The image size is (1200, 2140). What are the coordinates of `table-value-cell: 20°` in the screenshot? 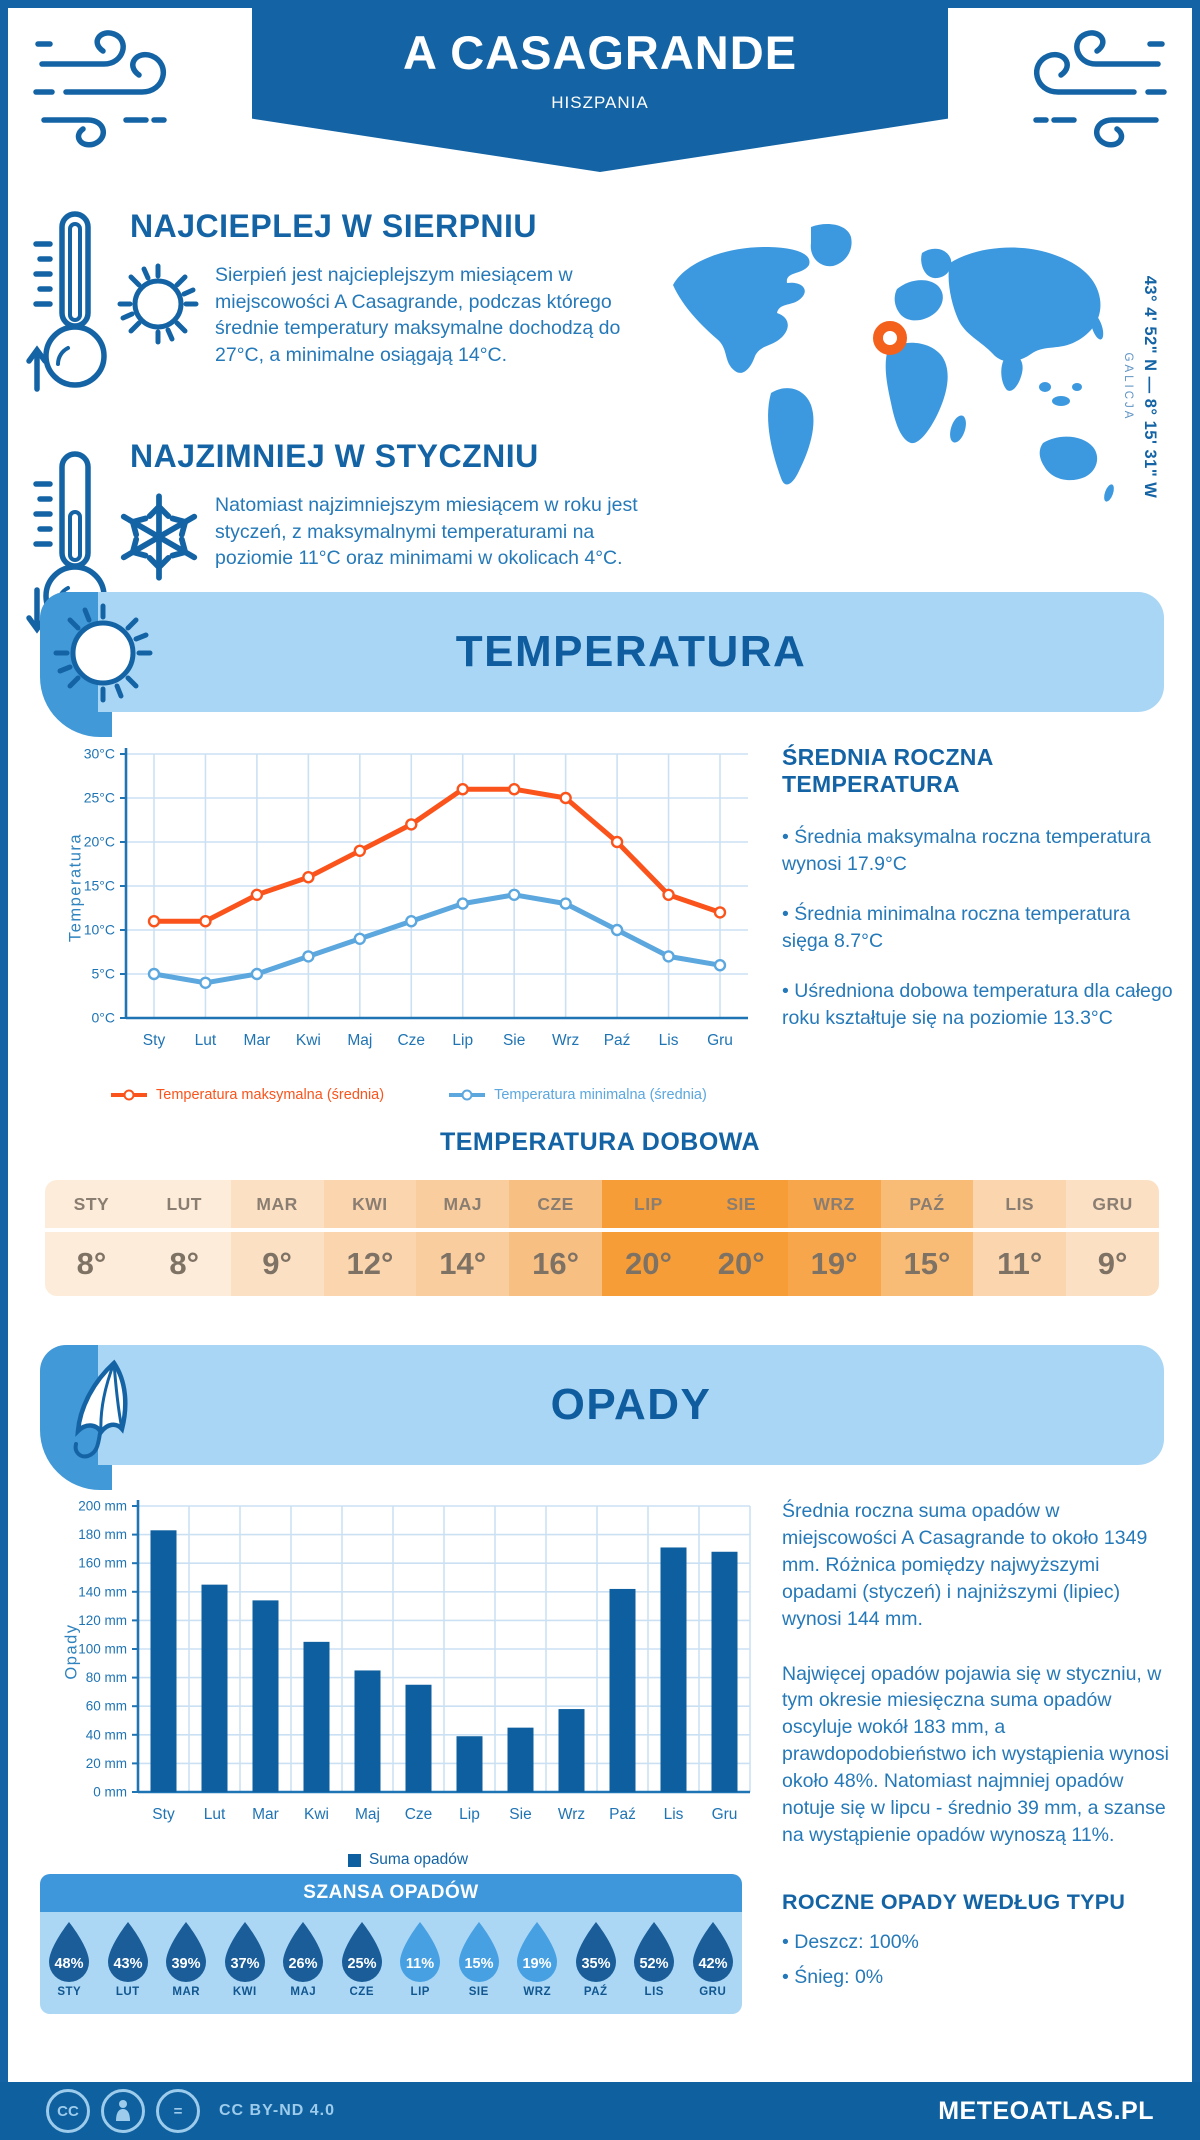 It's located at (741, 1264).